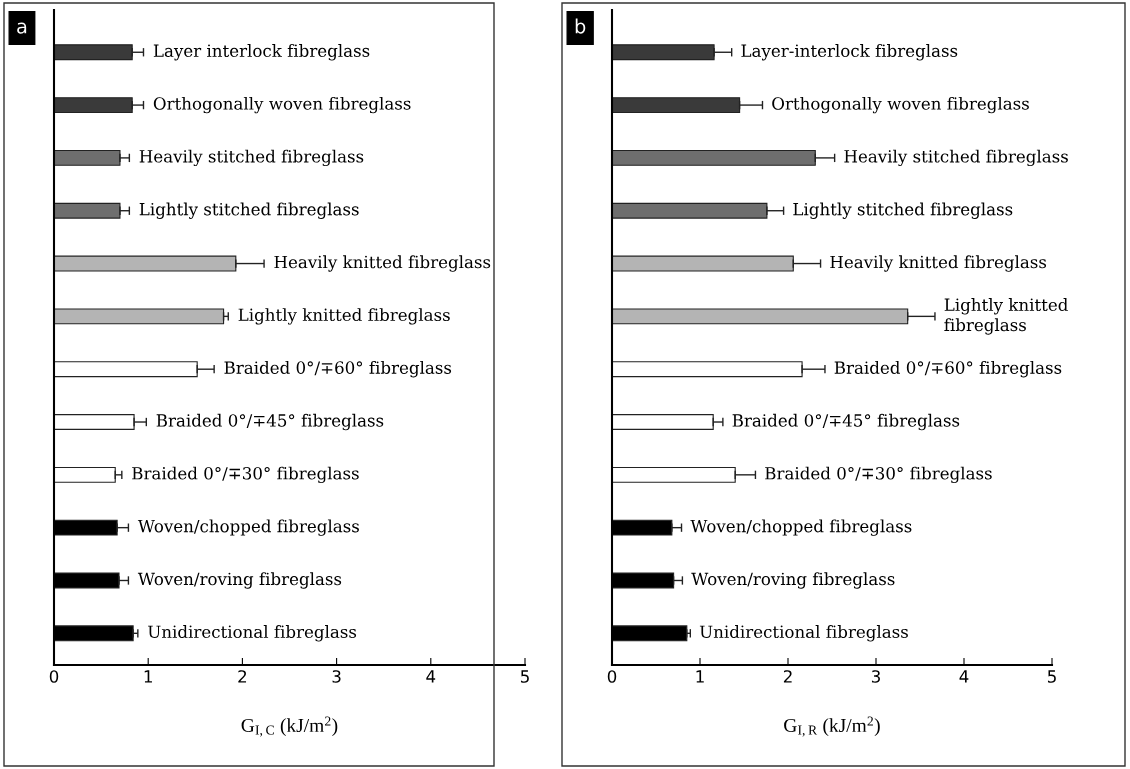 This screenshot has height=769, width=1130. What do you see at coordinates (22, 28) in the screenshot?
I see `text: a` at bounding box center [22, 28].